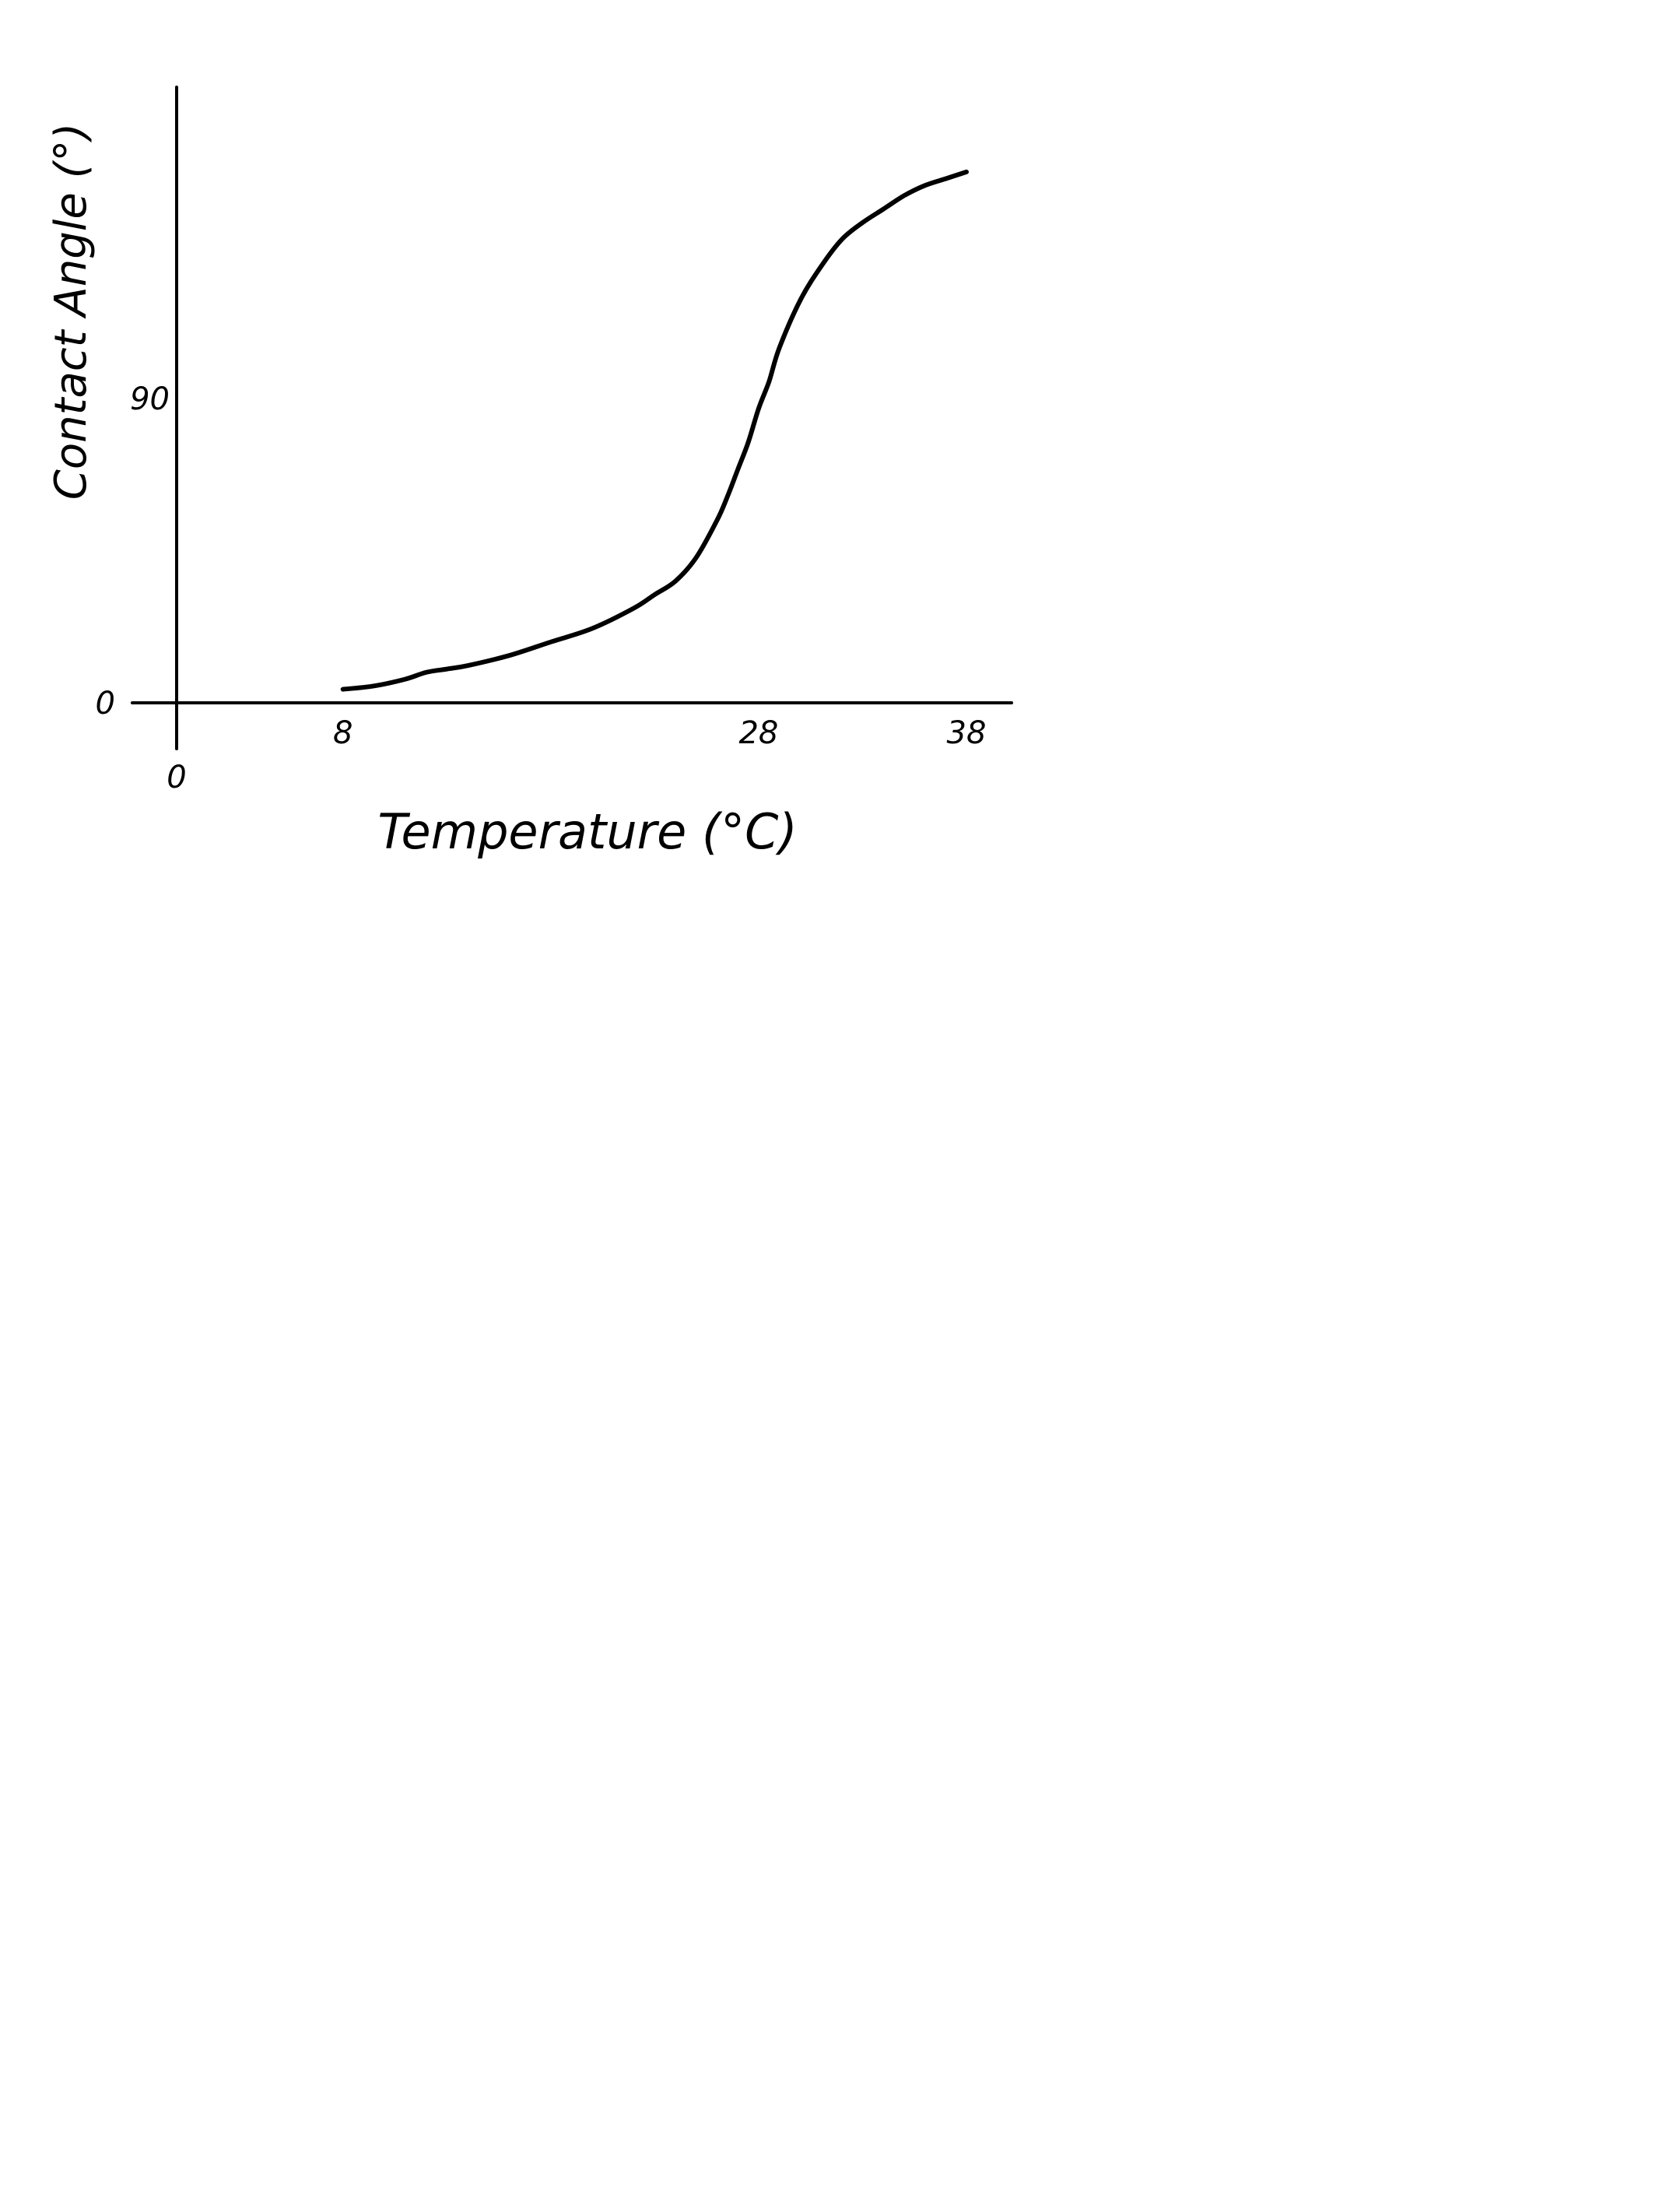 The width and height of the screenshot is (1680, 2205). What do you see at coordinates (71, 311) in the screenshot?
I see `y-axis-title: Contact Angle (°)` at bounding box center [71, 311].